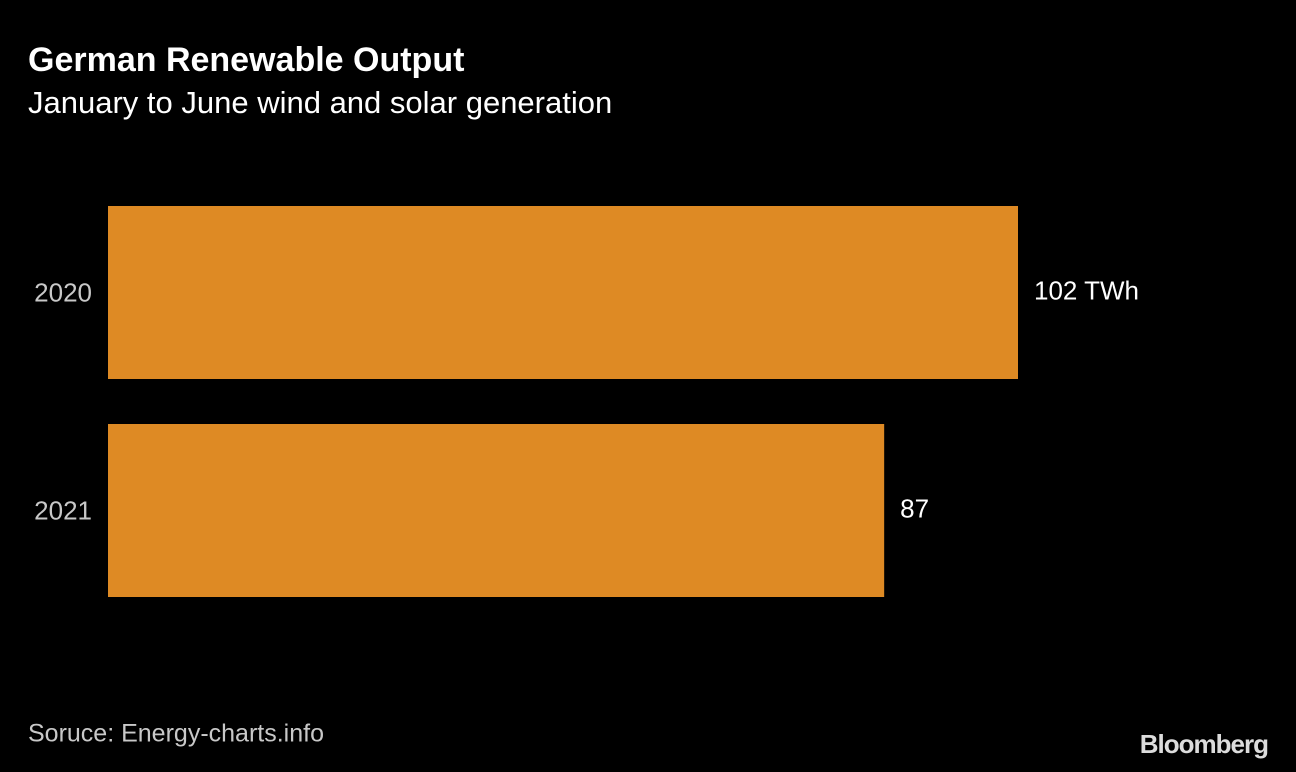  Describe the element at coordinates (176, 734) in the screenshot. I see `source-note: Soruce: Energy-charts.info` at that location.